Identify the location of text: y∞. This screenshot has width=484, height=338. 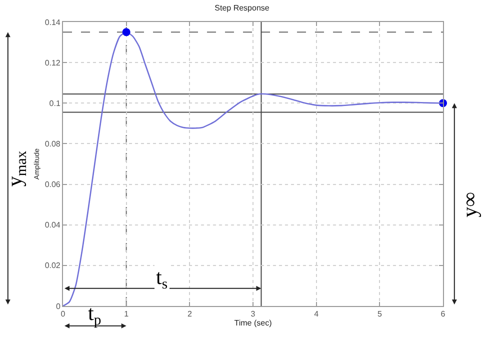
(469, 205).